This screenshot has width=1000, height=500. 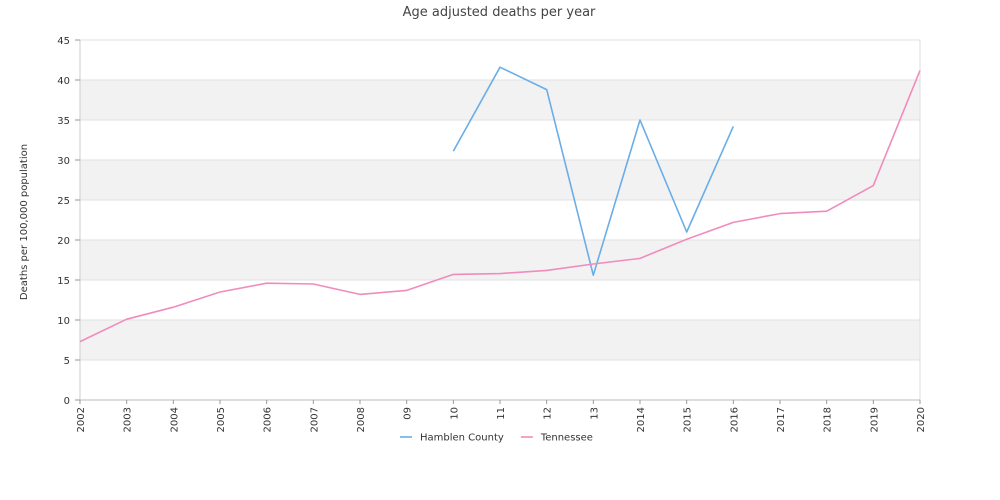 I want to click on y-tick-label: 25, so click(x=63, y=201).